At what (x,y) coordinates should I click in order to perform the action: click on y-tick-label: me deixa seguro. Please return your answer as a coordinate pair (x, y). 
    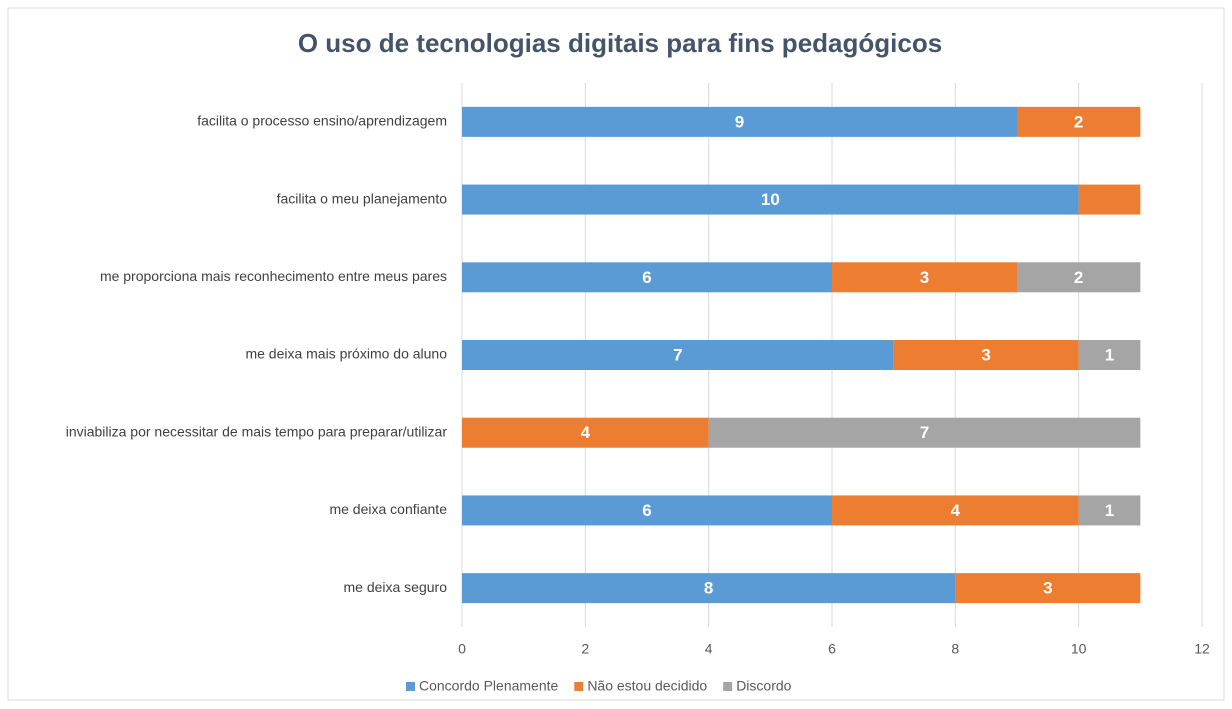
    Looking at the image, I should click on (395, 587).